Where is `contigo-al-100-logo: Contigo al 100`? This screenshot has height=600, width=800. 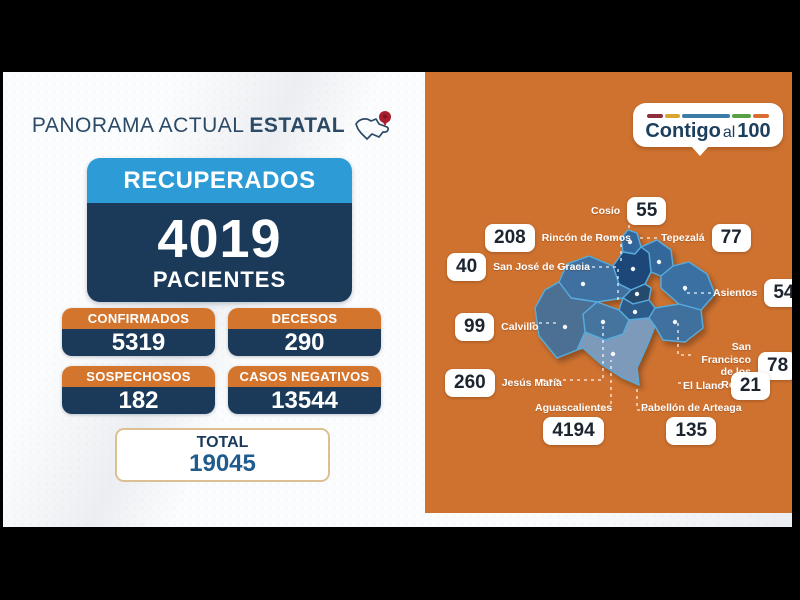 contigo-al-100-logo: Contigo al 100 is located at coordinates (708, 129).